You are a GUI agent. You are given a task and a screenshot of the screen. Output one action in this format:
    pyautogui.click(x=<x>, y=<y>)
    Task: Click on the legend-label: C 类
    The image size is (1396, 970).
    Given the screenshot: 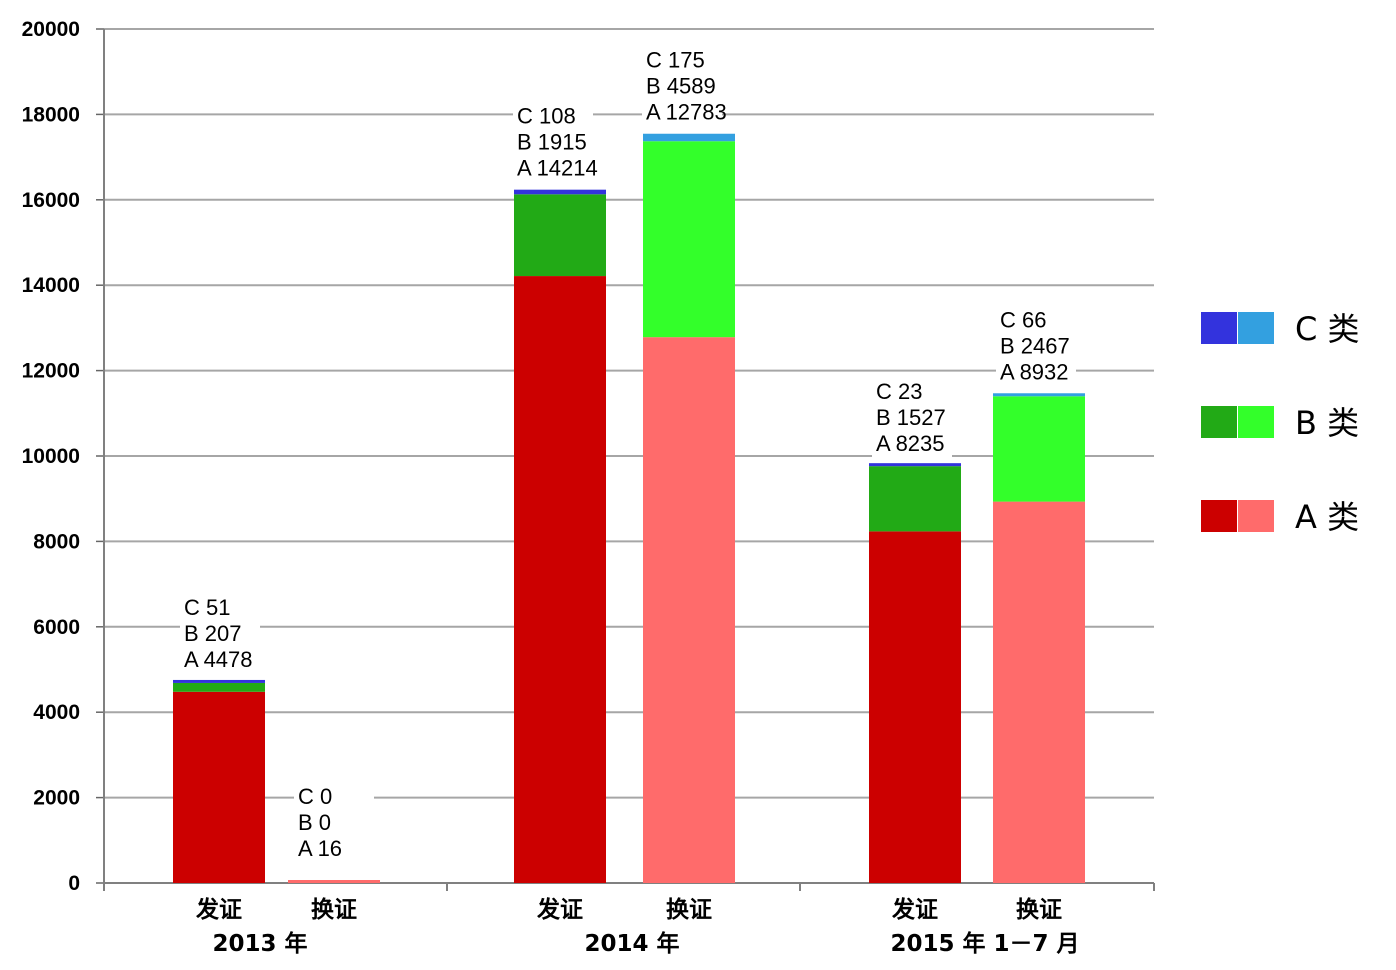 What is the action you would take?
    pyautogui.click(x=1327, y=329)
    